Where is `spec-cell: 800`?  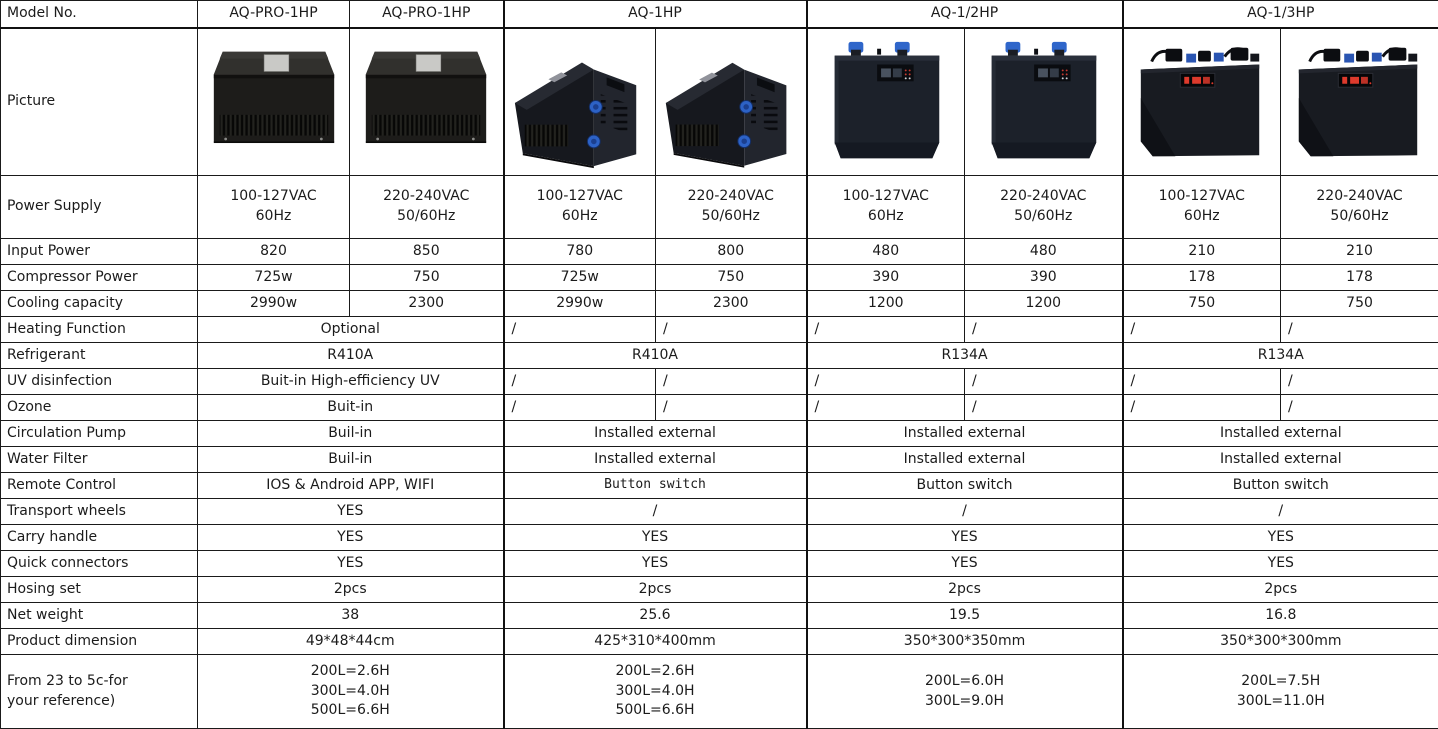 spec-cell: 800 is located at coordinates (731, 251).